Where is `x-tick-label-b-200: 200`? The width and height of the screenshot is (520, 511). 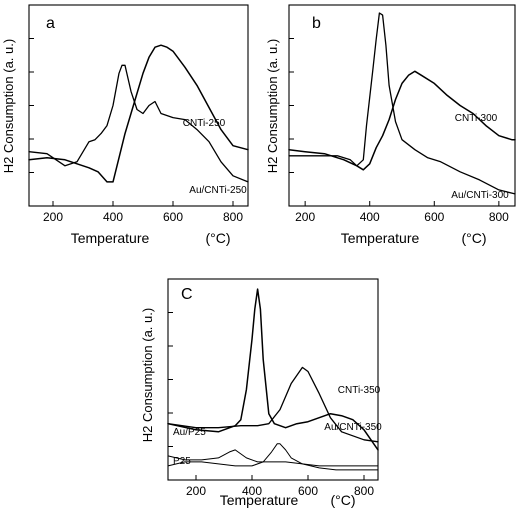
x-tick-label-b-200: 200 is located at coordinates (305, 217).